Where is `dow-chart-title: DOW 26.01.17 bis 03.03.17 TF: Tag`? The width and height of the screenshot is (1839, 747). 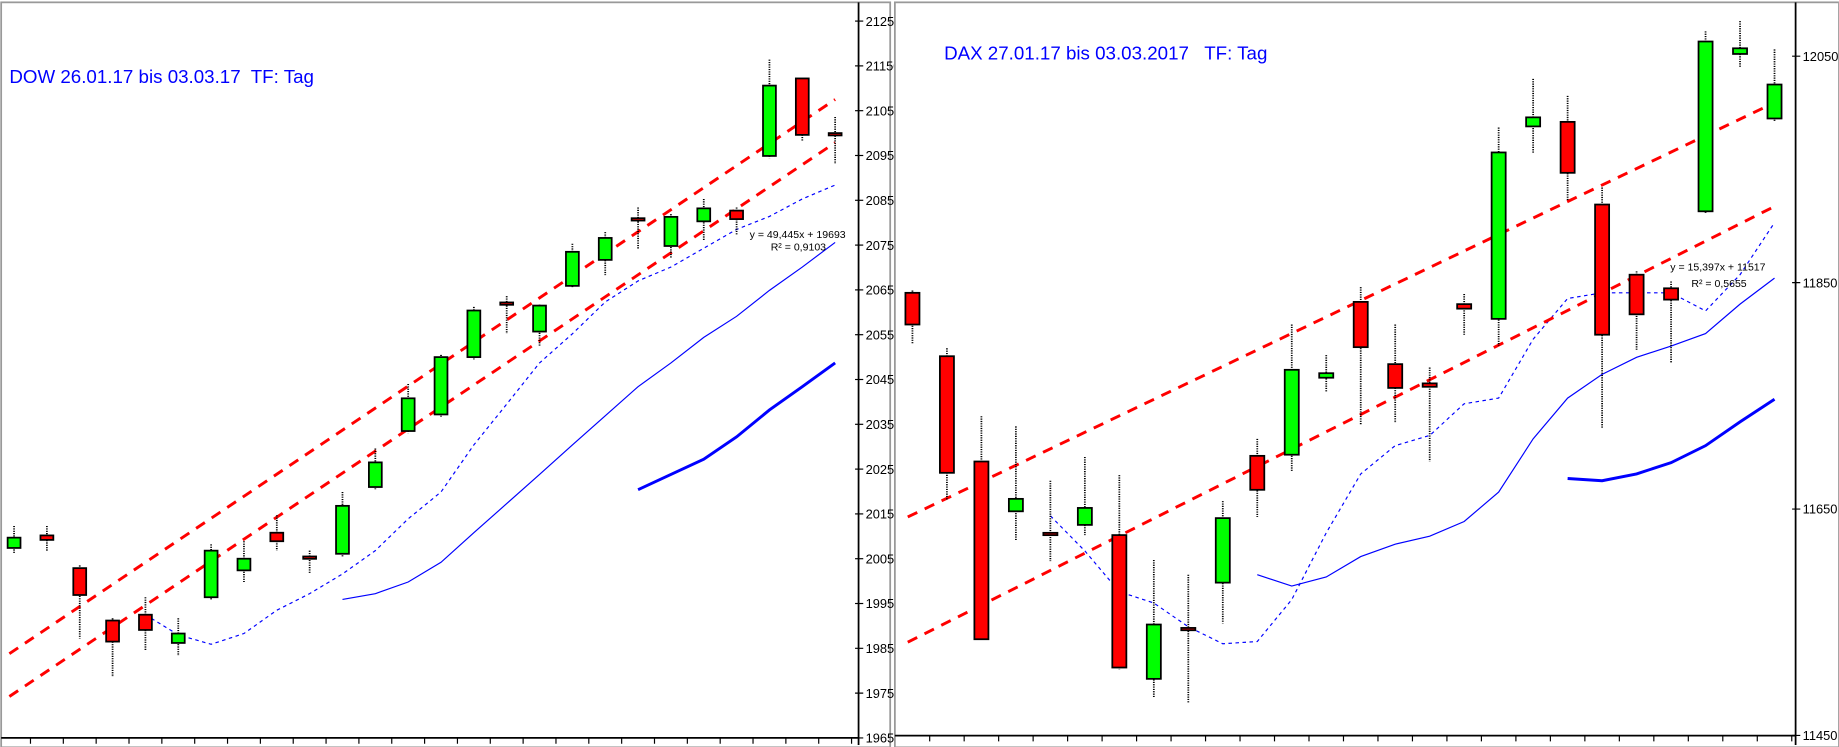
dow-chart-title: DOW 26.01.17 bis 03.03.17 TF: Tag is located at coordinates (161, 77).